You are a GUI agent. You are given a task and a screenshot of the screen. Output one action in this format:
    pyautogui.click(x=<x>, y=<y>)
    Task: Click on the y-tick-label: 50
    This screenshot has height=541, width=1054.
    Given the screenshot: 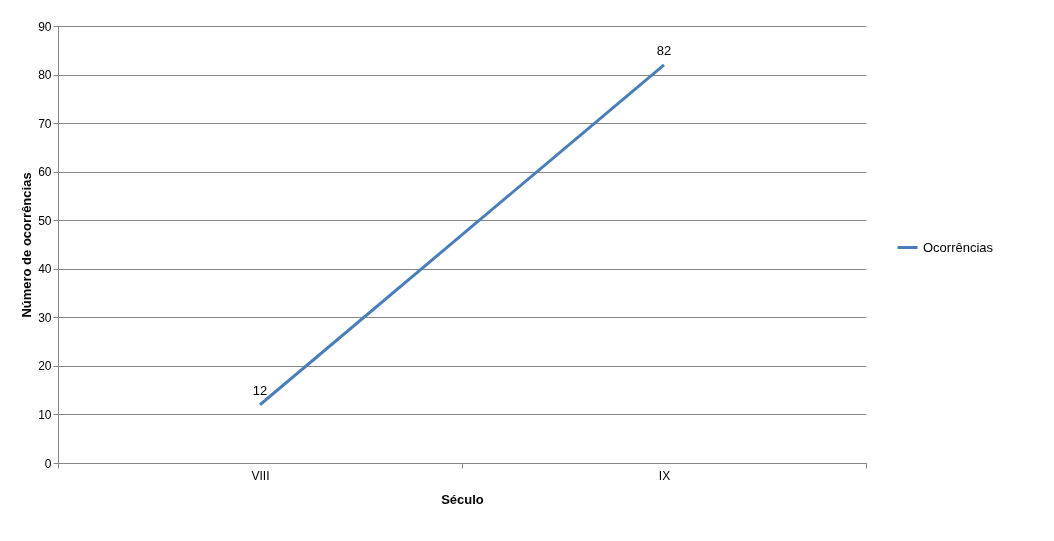 What is the action you would take?
    pyautogui.click(x=45, y=220)
    